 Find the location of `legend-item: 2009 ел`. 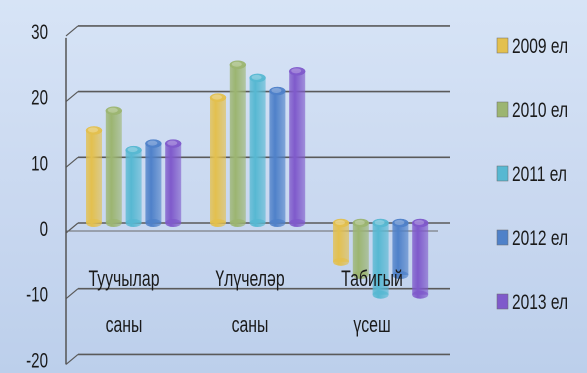

legend-item: 2009 ел is located at coordinates (532, 46).